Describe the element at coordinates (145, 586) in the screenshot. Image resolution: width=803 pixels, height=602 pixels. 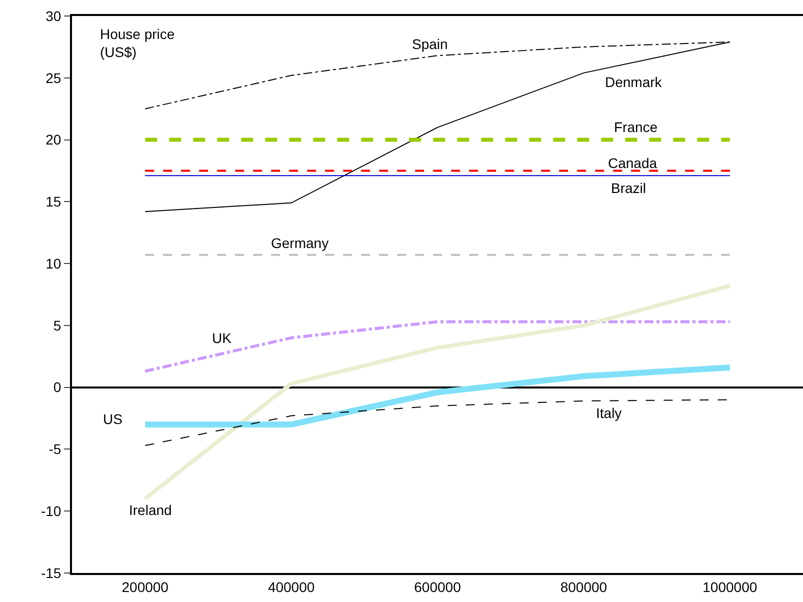
I see `x-tick-label: 200000` at that location.